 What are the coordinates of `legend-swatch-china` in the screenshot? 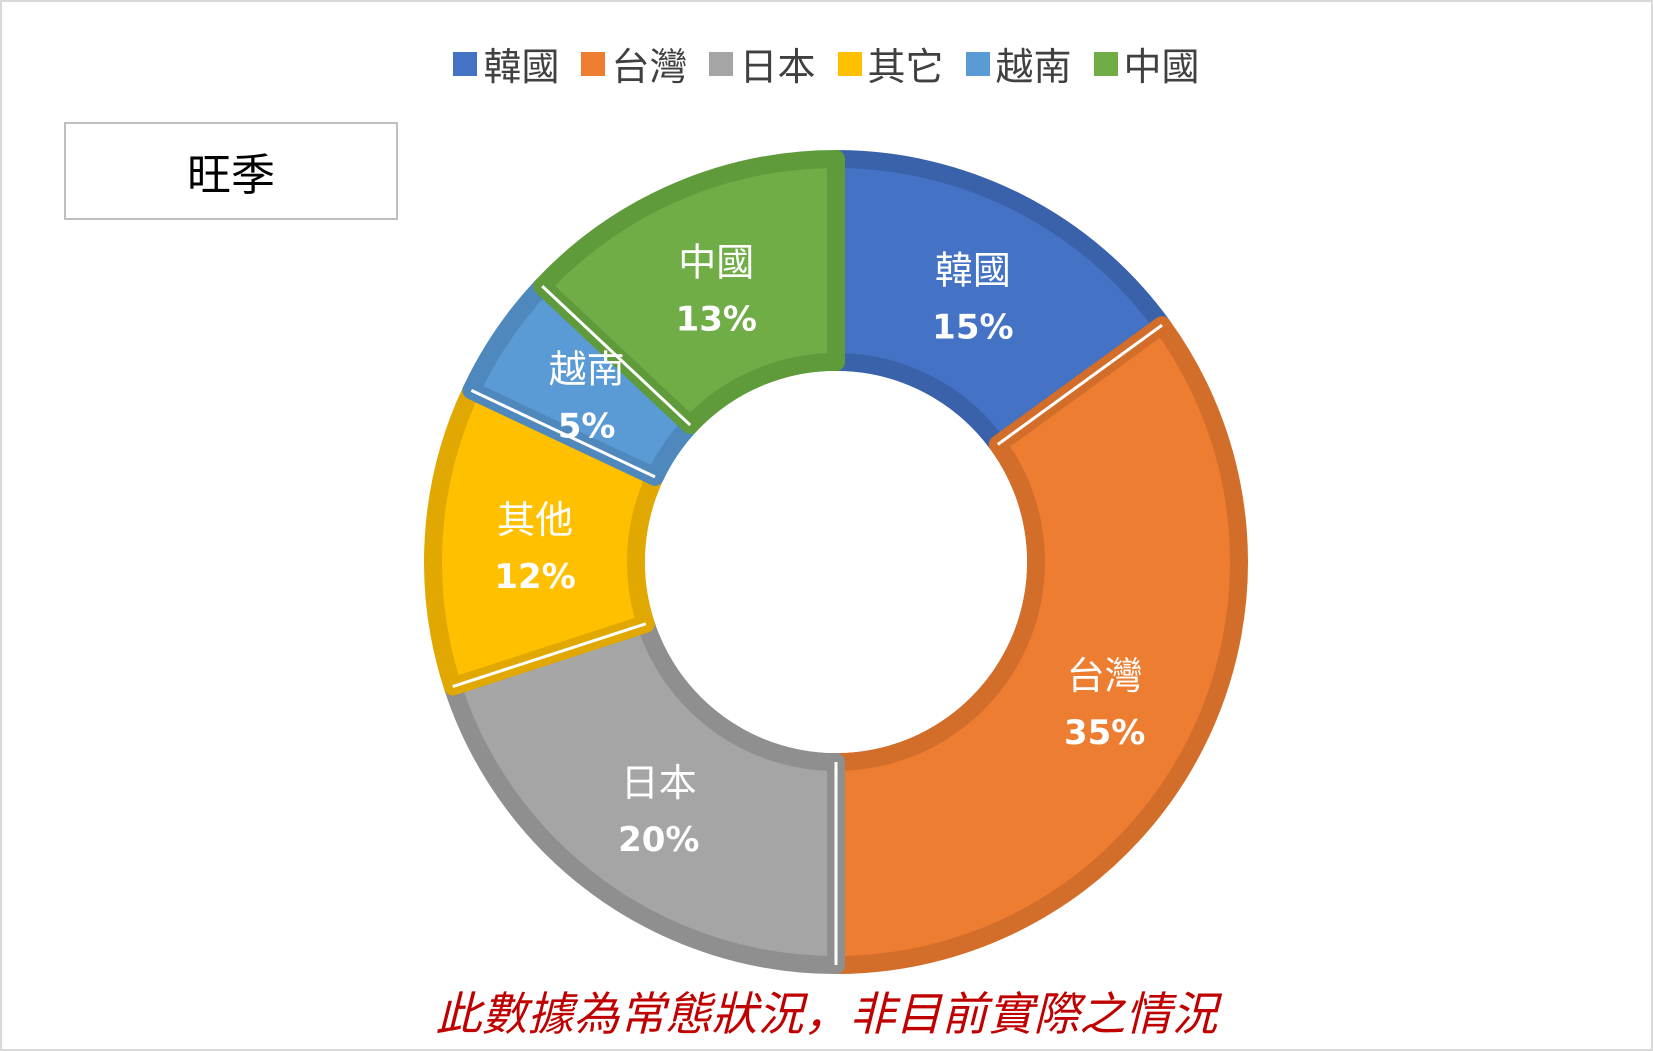 It's located at (1105, 63).